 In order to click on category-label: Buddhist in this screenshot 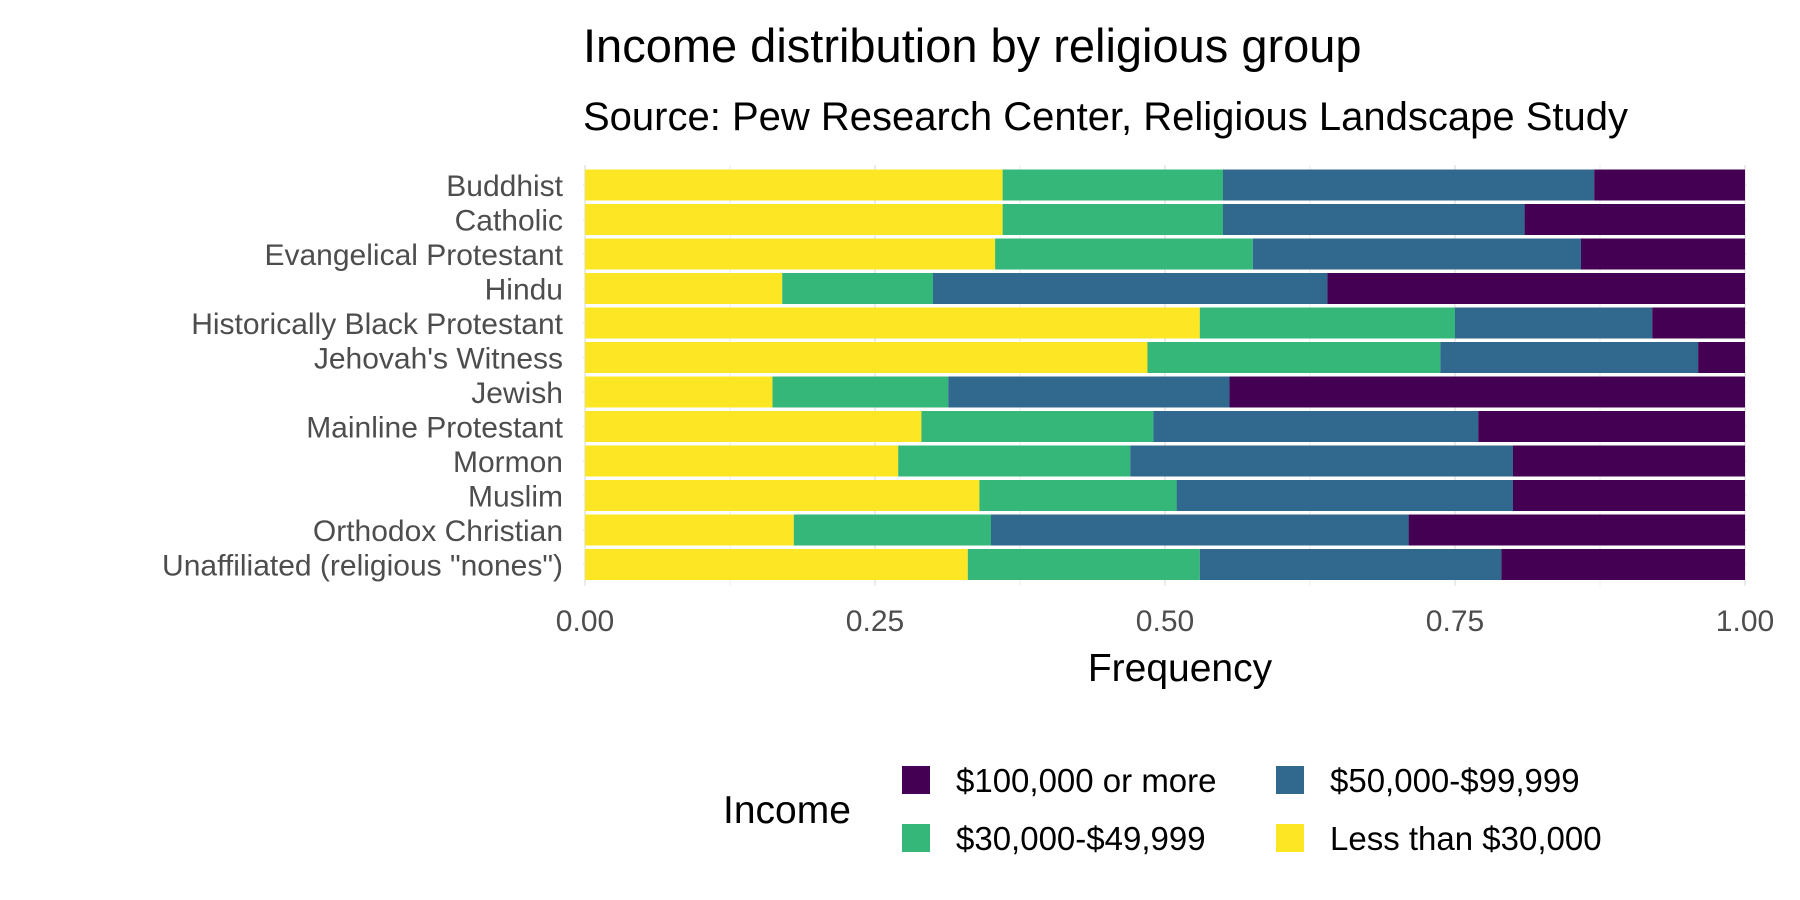, I will do `click(504, 186)`.